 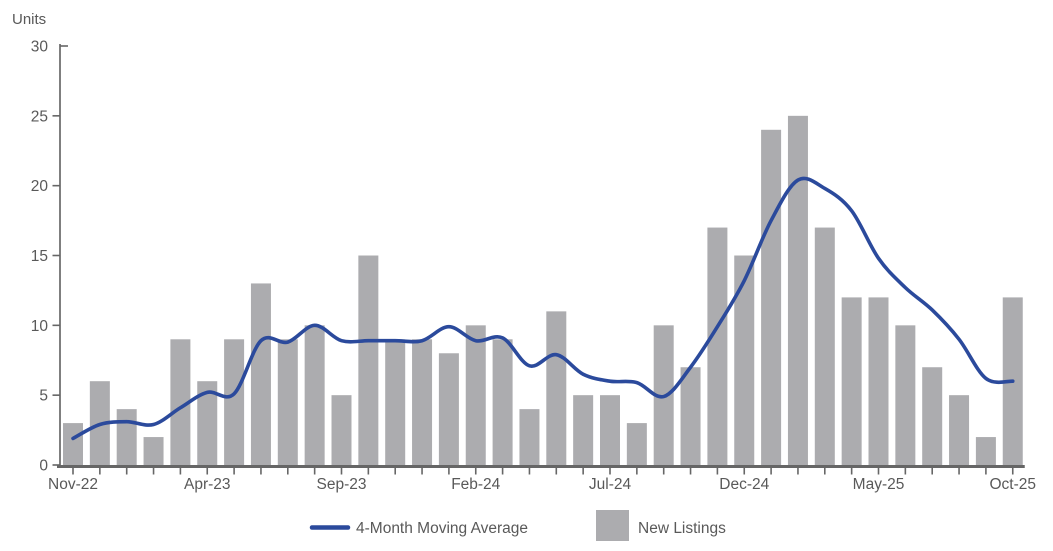 I want to click on x-tick-label: Sep-23, so click(x=342, y=484).